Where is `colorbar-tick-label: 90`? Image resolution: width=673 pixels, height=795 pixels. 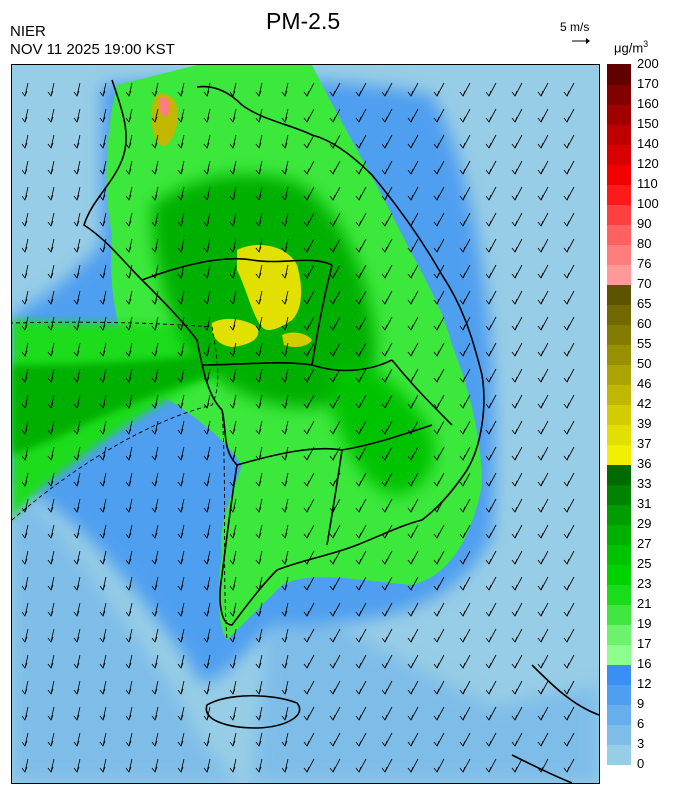
colorbar-tick-label: 90 is located at coordinates (644, 223).